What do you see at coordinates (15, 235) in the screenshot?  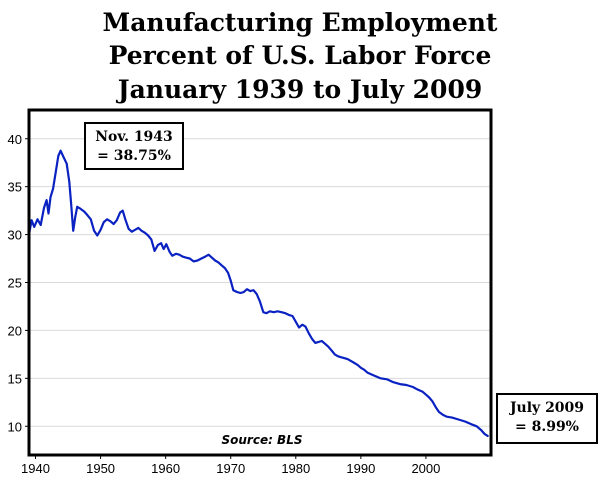 I see `y-tick-label-30: 30` at bounding box center [15, 235].